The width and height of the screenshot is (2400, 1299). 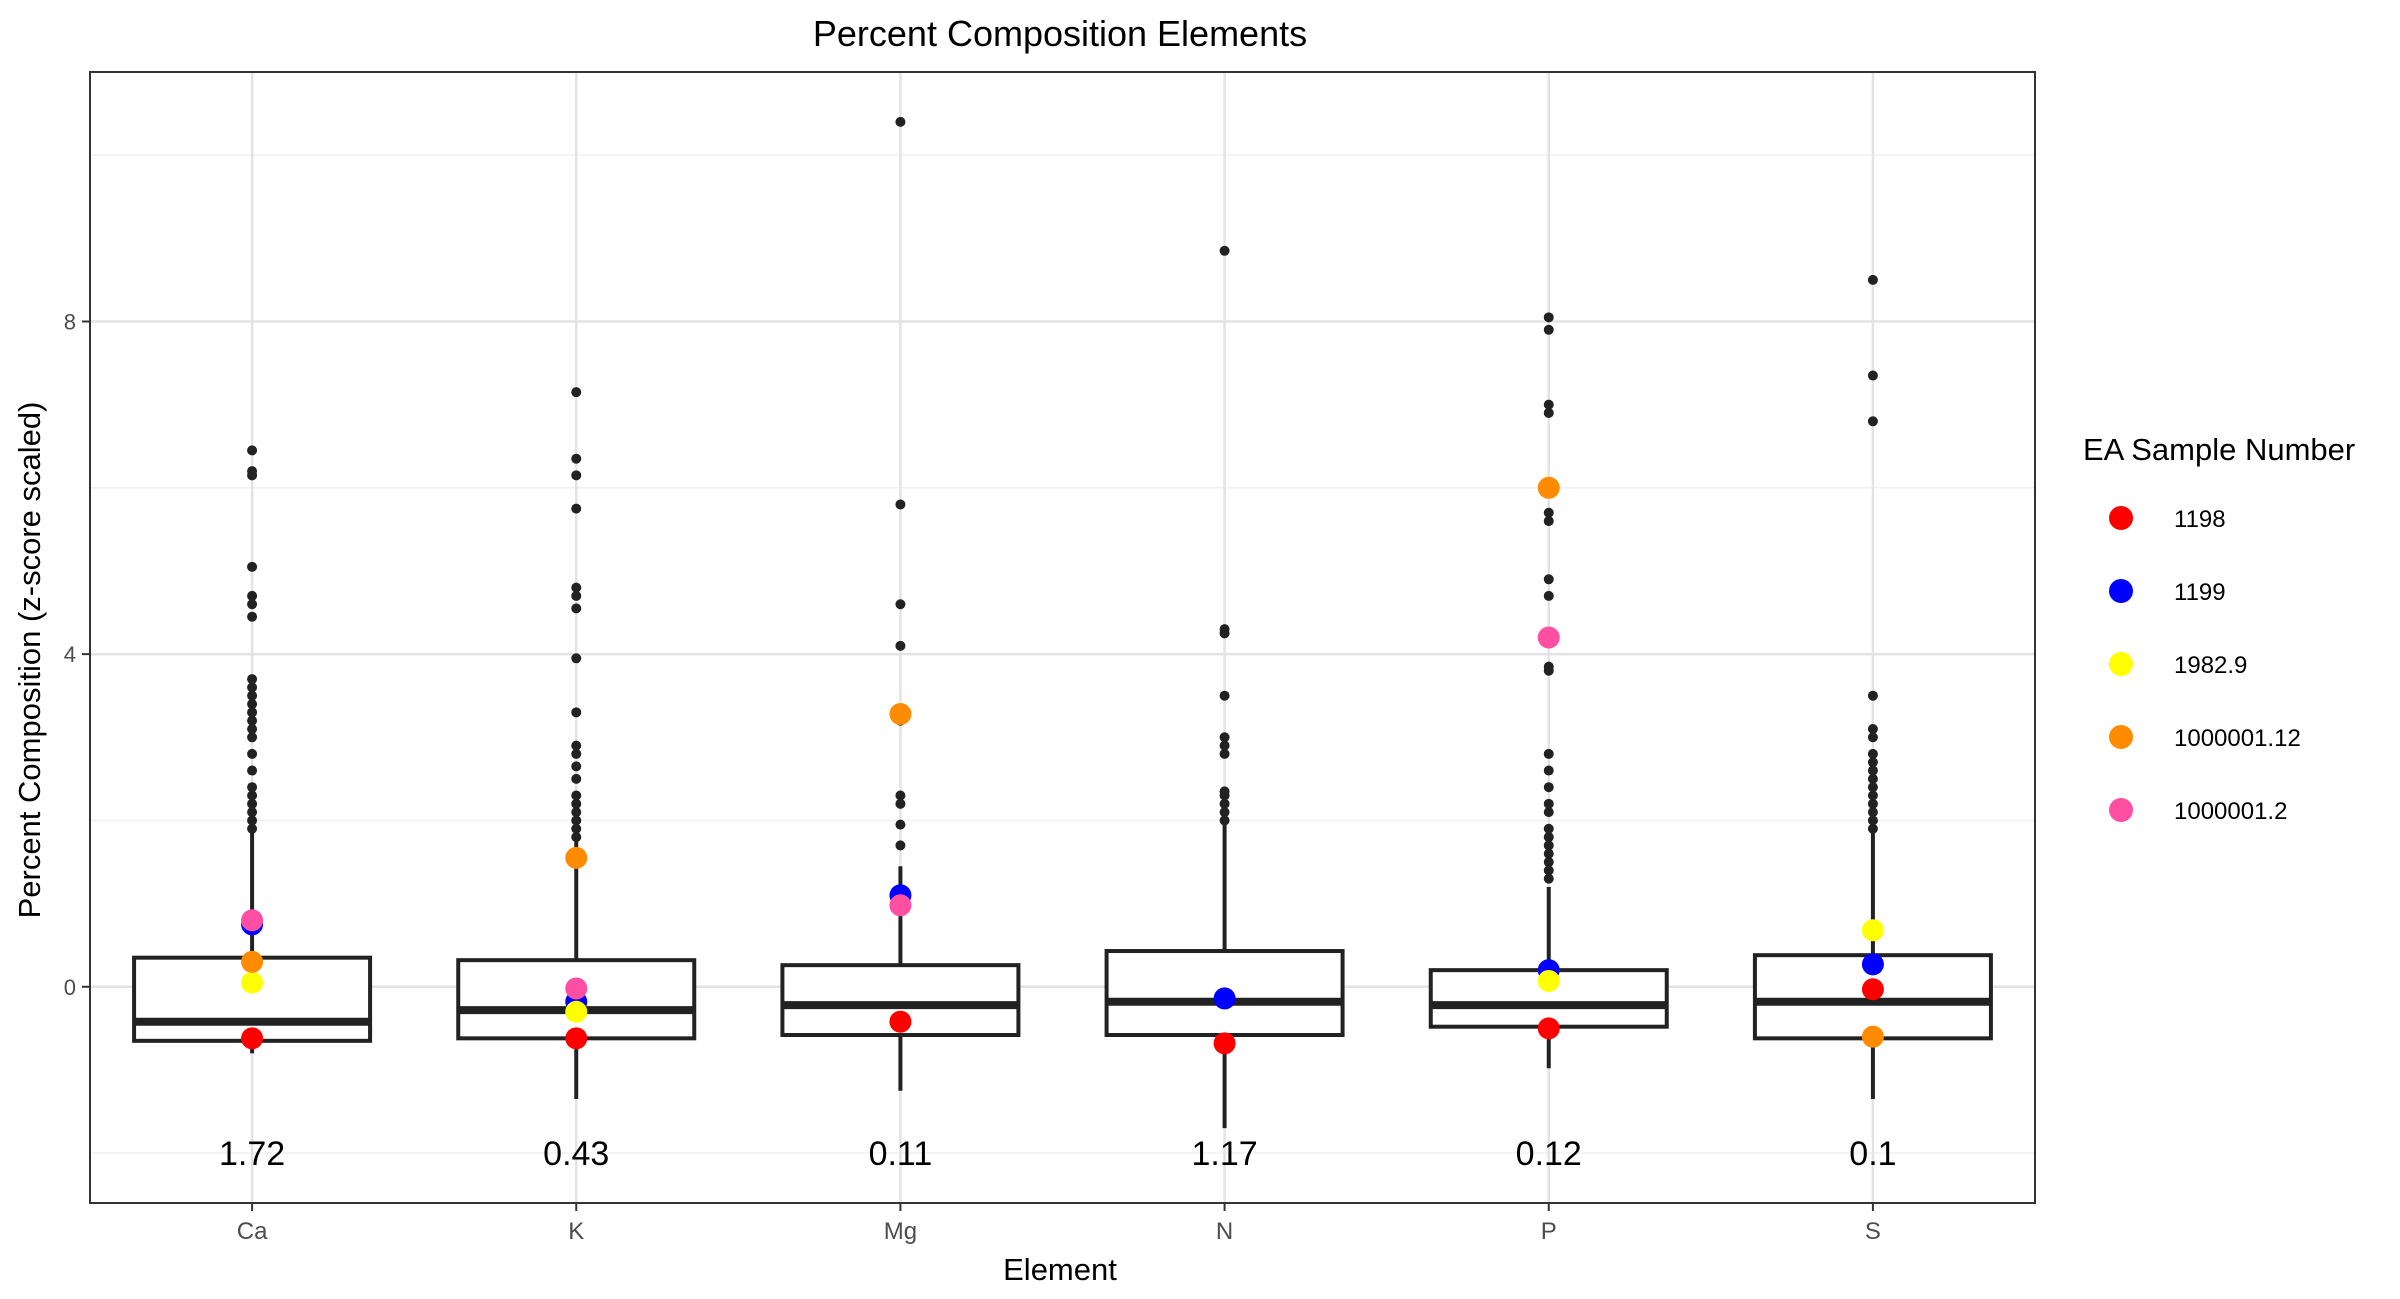 What do you see at coordinates (1224, 1154) in the screenshot?
I see `annotation-label: 1.17` at bounding box center [1224, 1154].